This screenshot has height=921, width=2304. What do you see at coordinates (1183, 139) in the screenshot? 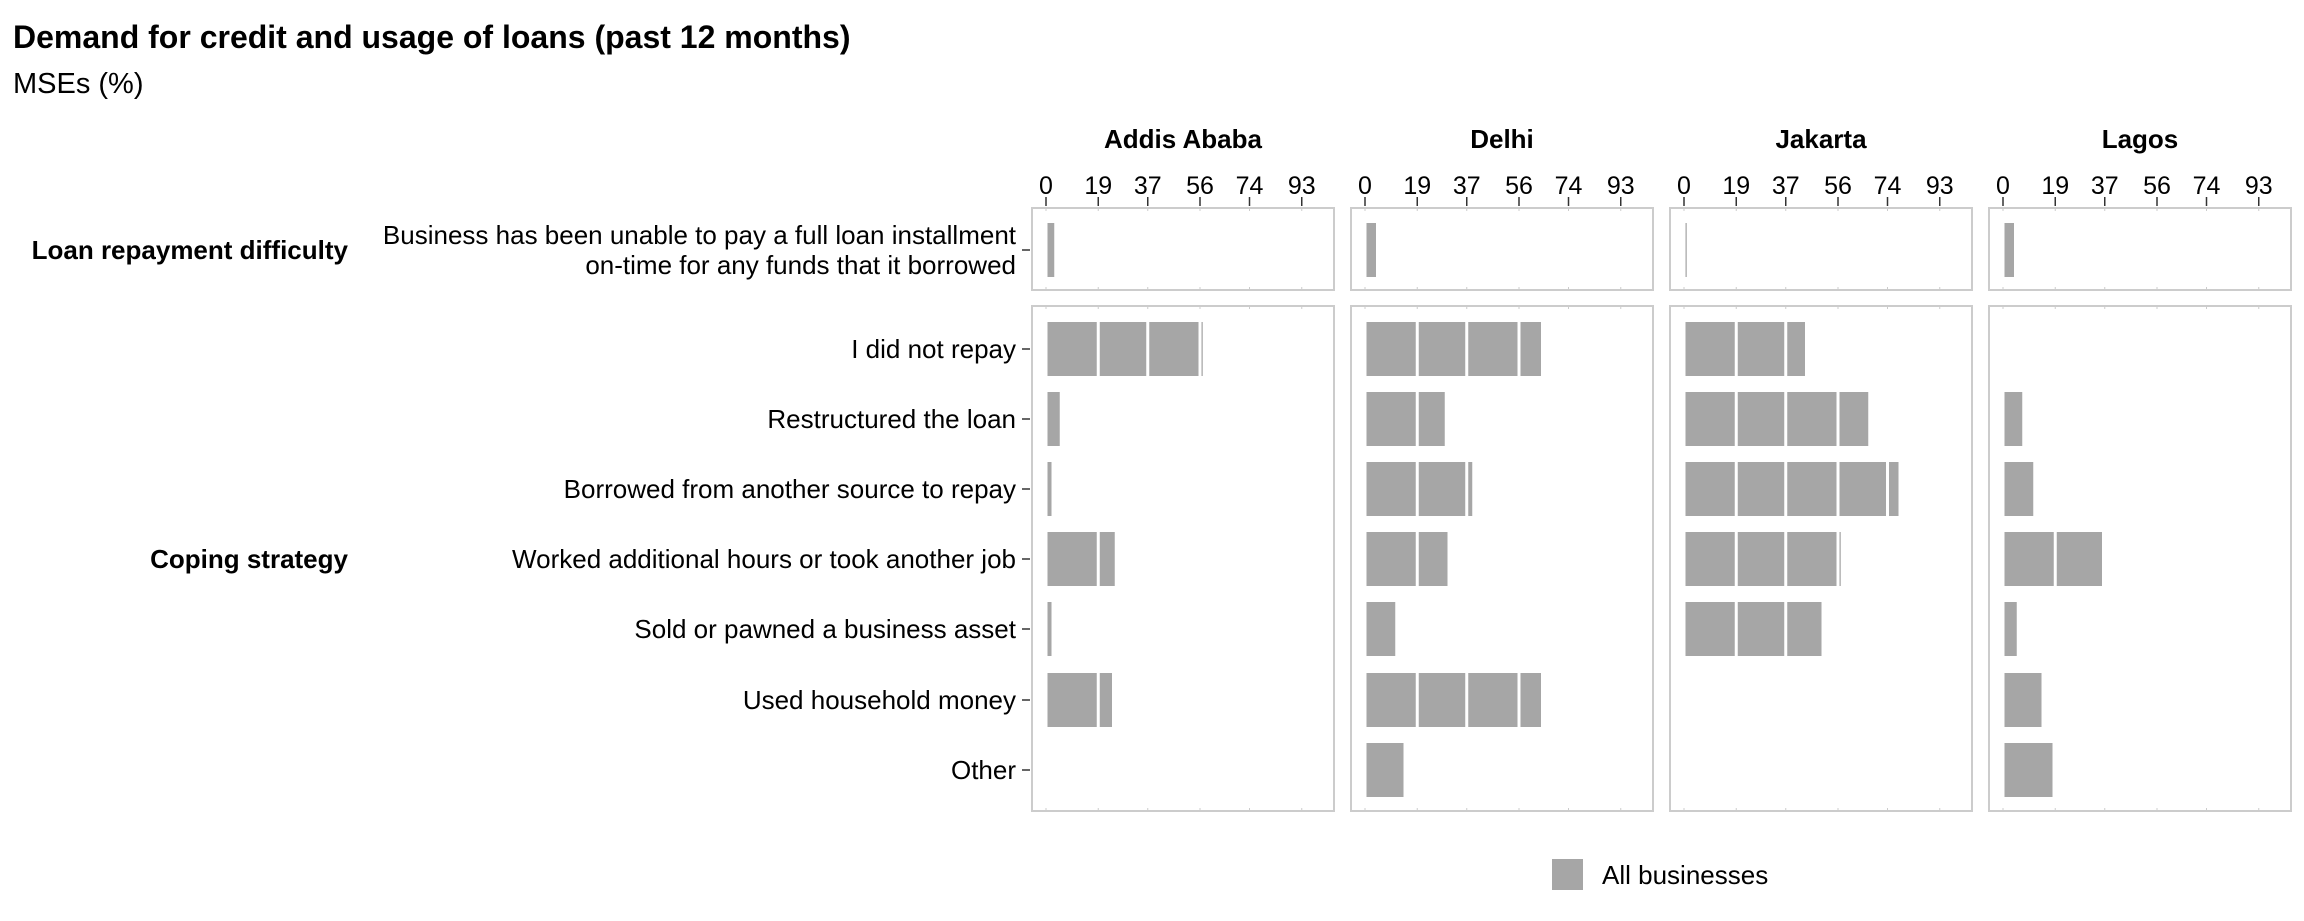
I see `facet-label: Addis Ababa` at bounding box center [1183, 139].